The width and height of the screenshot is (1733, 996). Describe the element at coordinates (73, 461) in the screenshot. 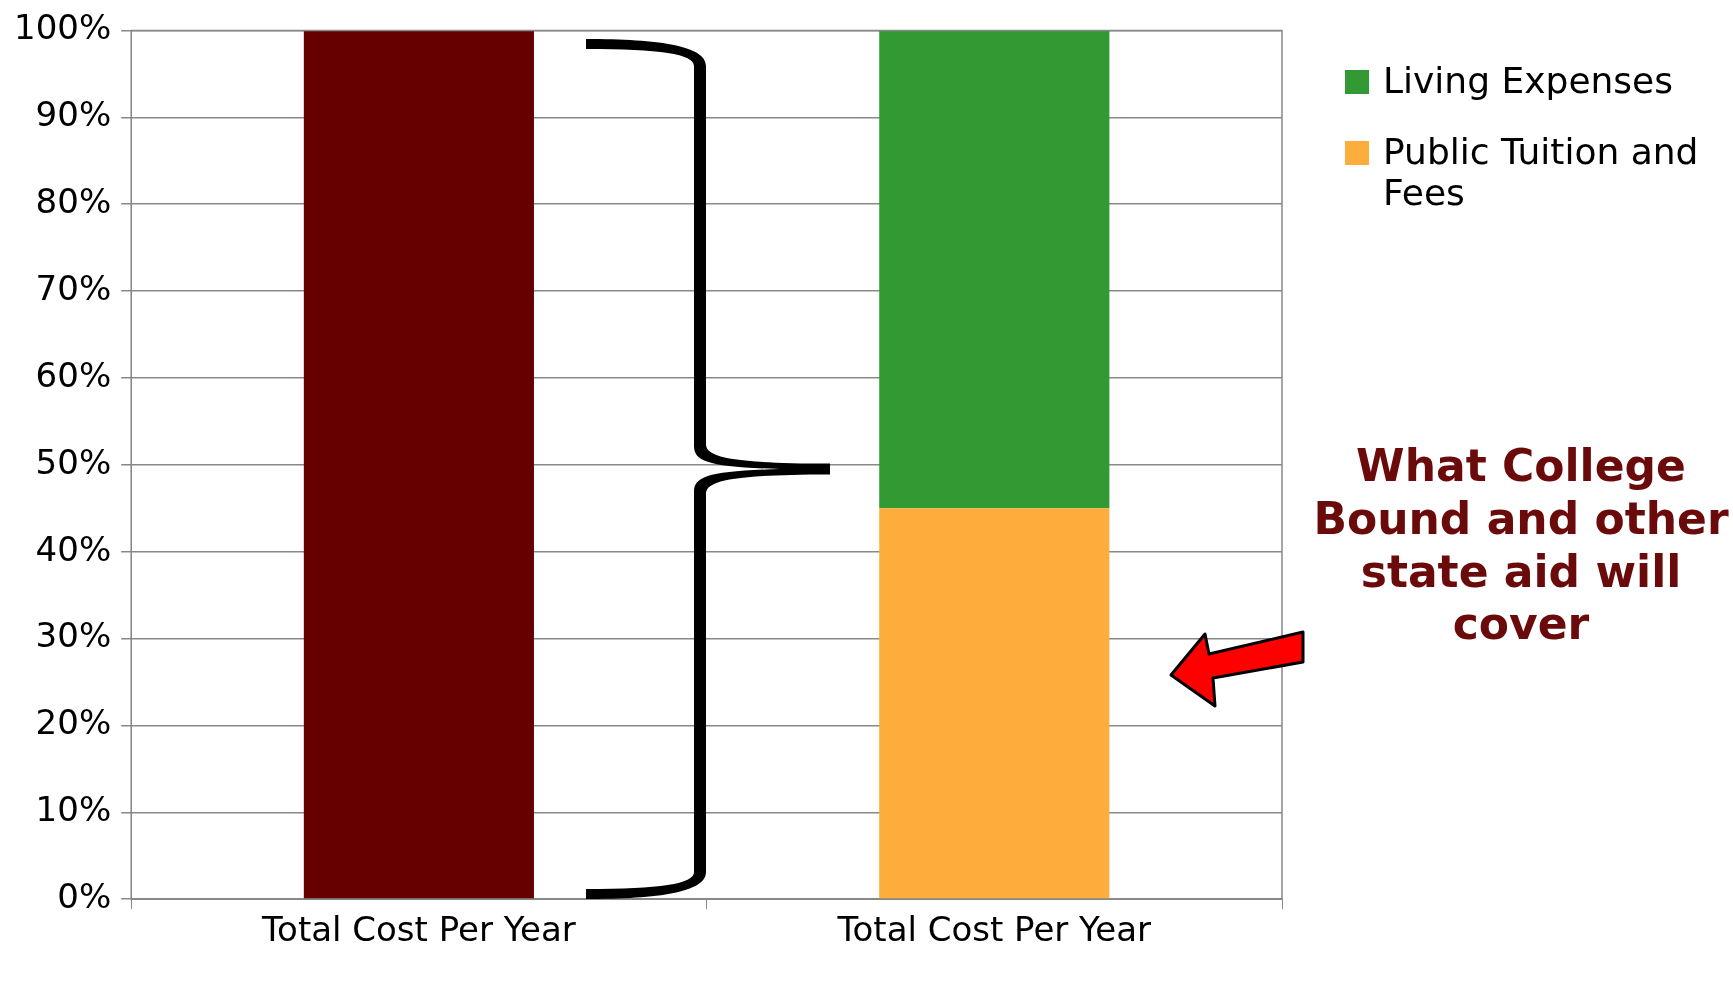

I see `y-tick-label: 50%` at that location.